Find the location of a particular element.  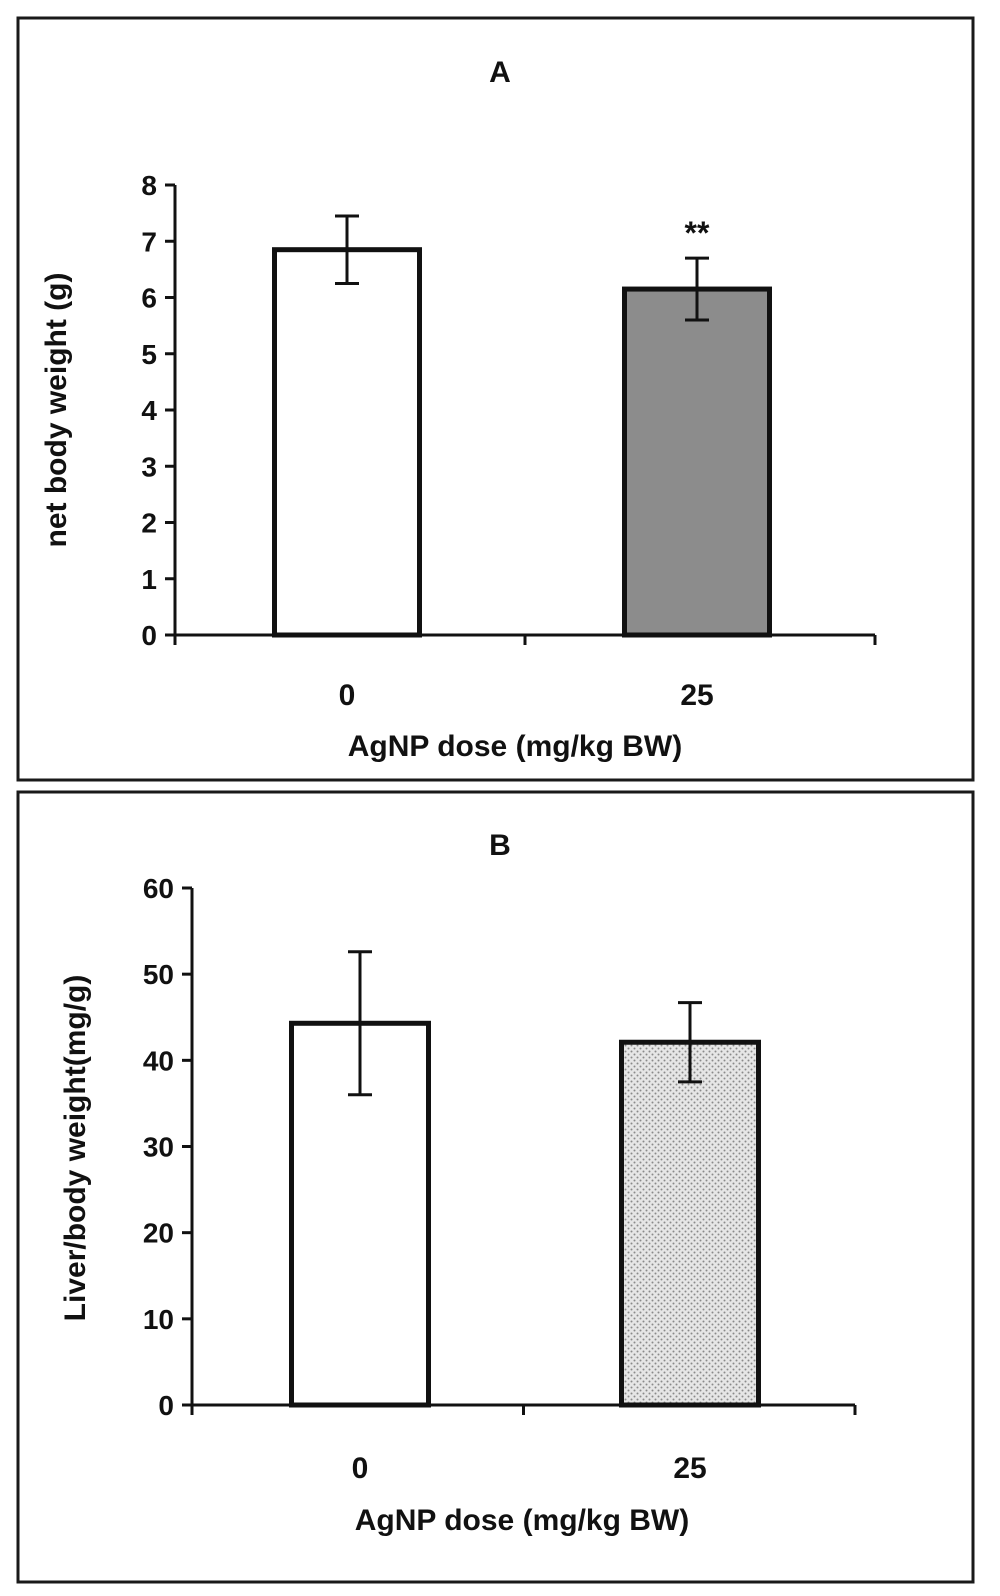

panel-b-xlabel: AgNP dose (mg/kg BW) is located at coordinates (522, 1520).